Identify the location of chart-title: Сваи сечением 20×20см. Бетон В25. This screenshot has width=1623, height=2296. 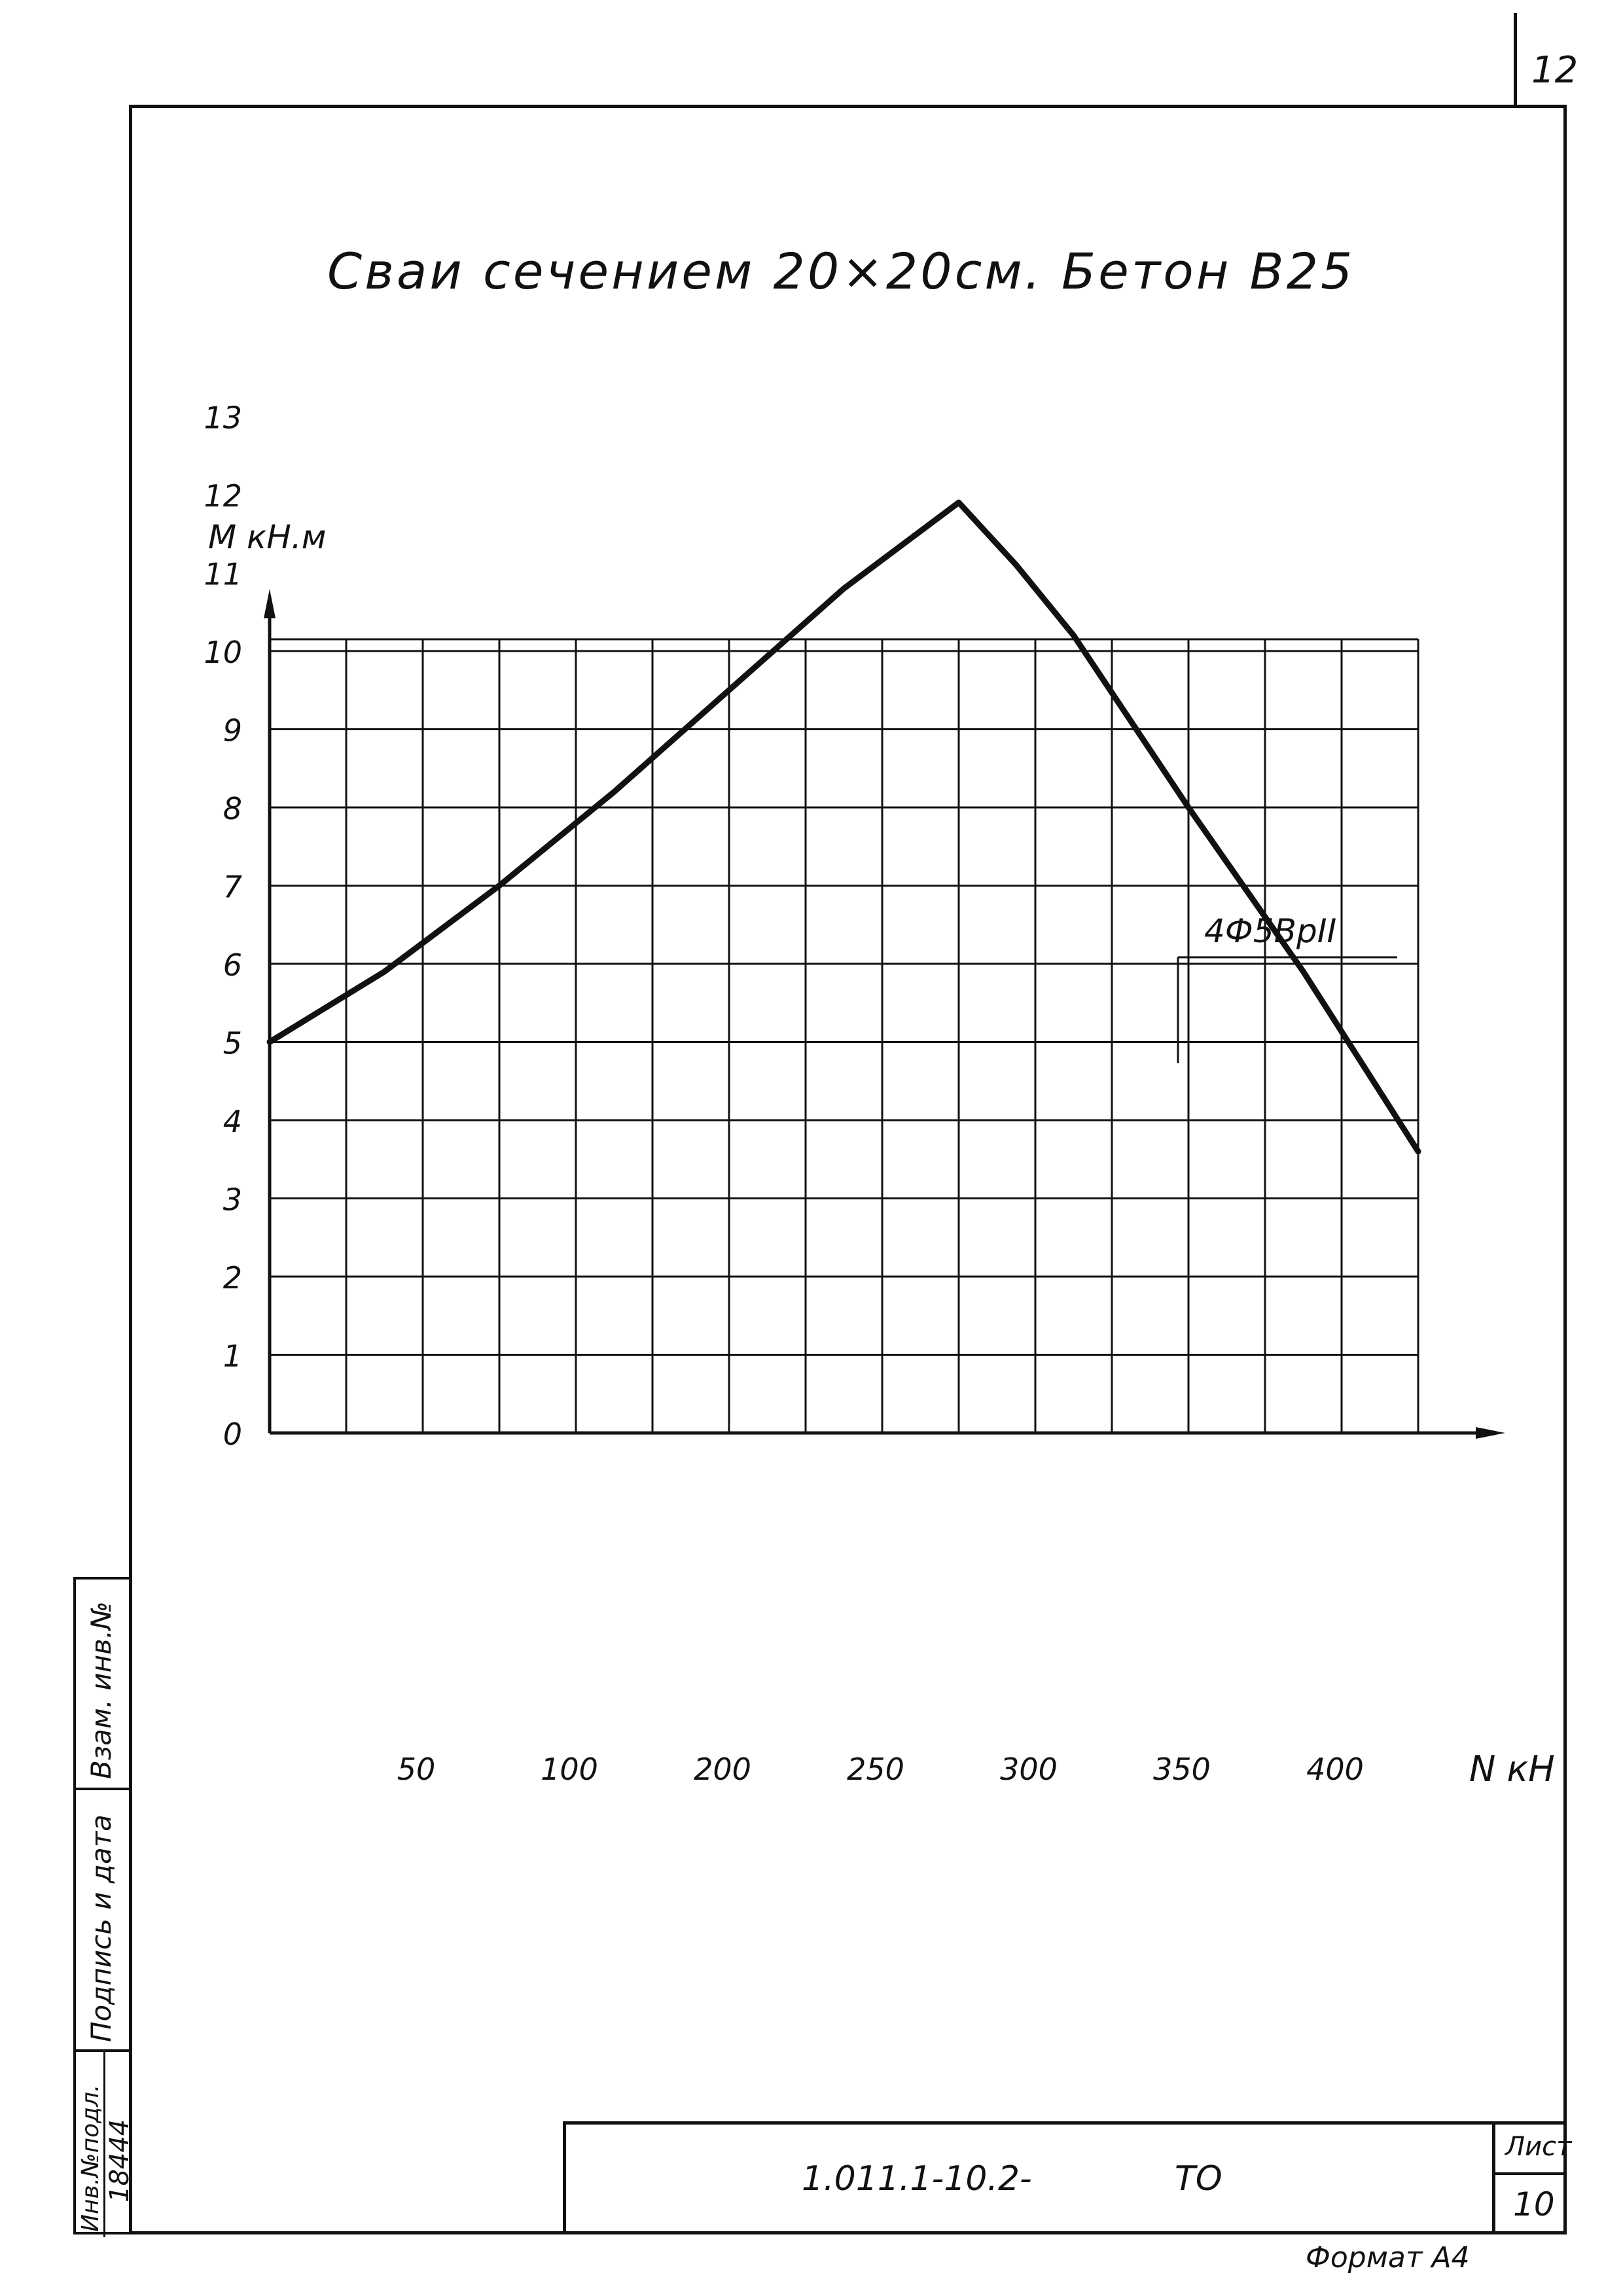
(841, 271).